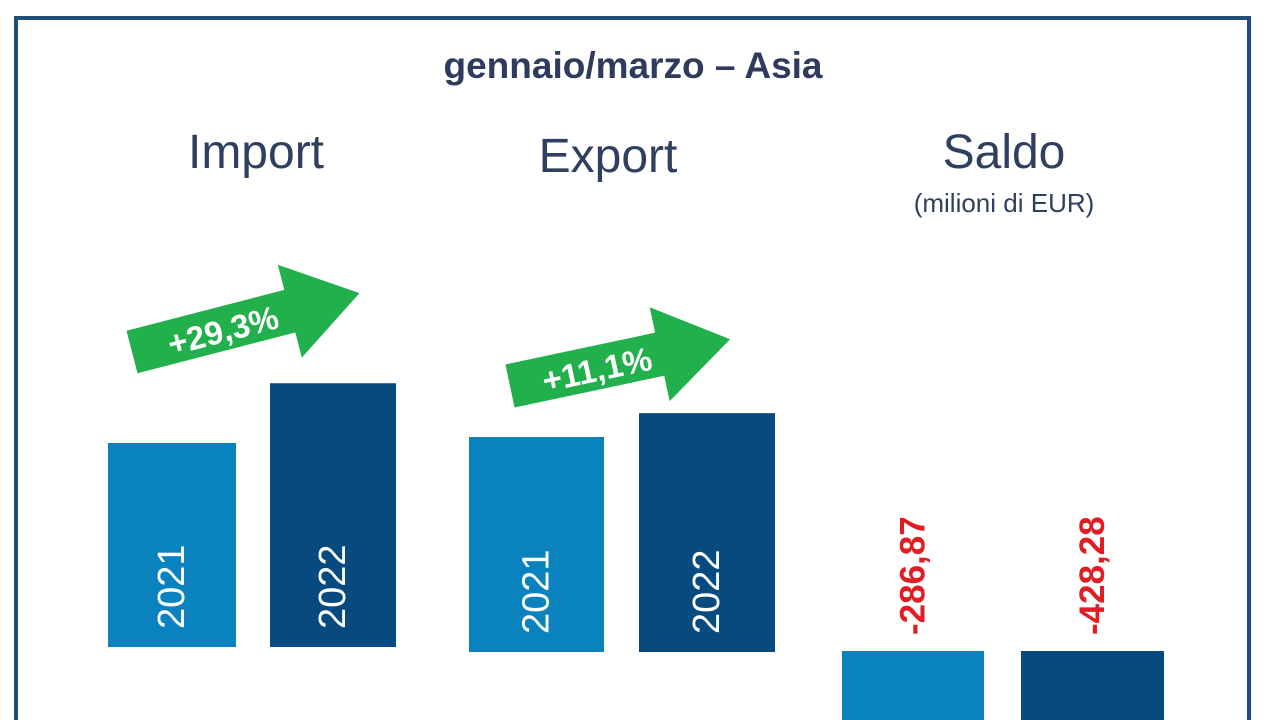  I want to click on import-growth-arrow-shape, so click(243, 319).